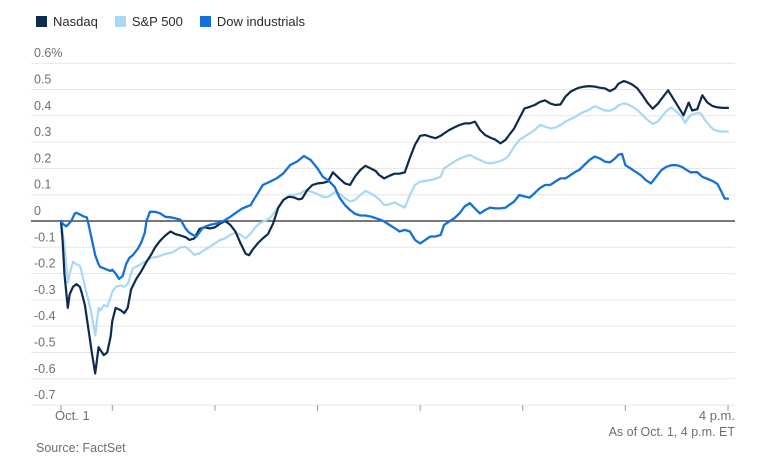 This screenshot has width=763, height=474. Describe the element at coordinates (45, 264) in the screenshot. I see `y-axis-label: -0.2` at that location.